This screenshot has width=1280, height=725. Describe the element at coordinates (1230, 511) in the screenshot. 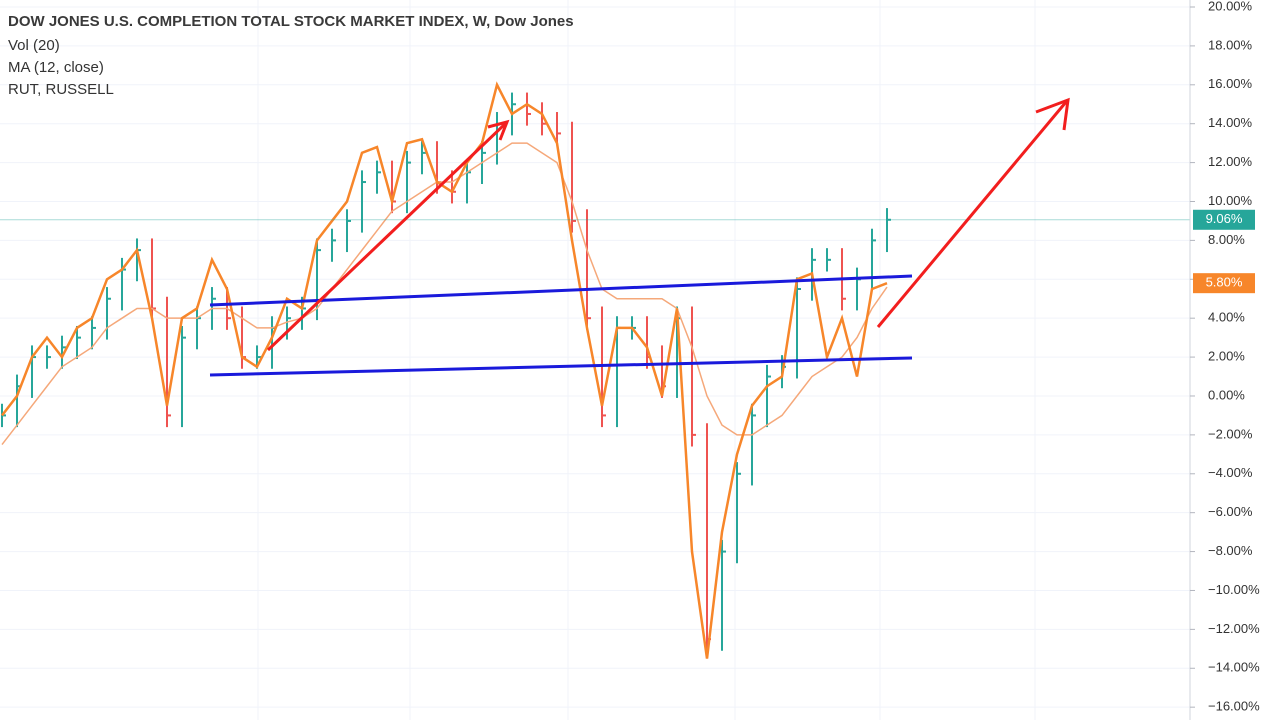

I see `y-tick-label: −6.00%` at that location.